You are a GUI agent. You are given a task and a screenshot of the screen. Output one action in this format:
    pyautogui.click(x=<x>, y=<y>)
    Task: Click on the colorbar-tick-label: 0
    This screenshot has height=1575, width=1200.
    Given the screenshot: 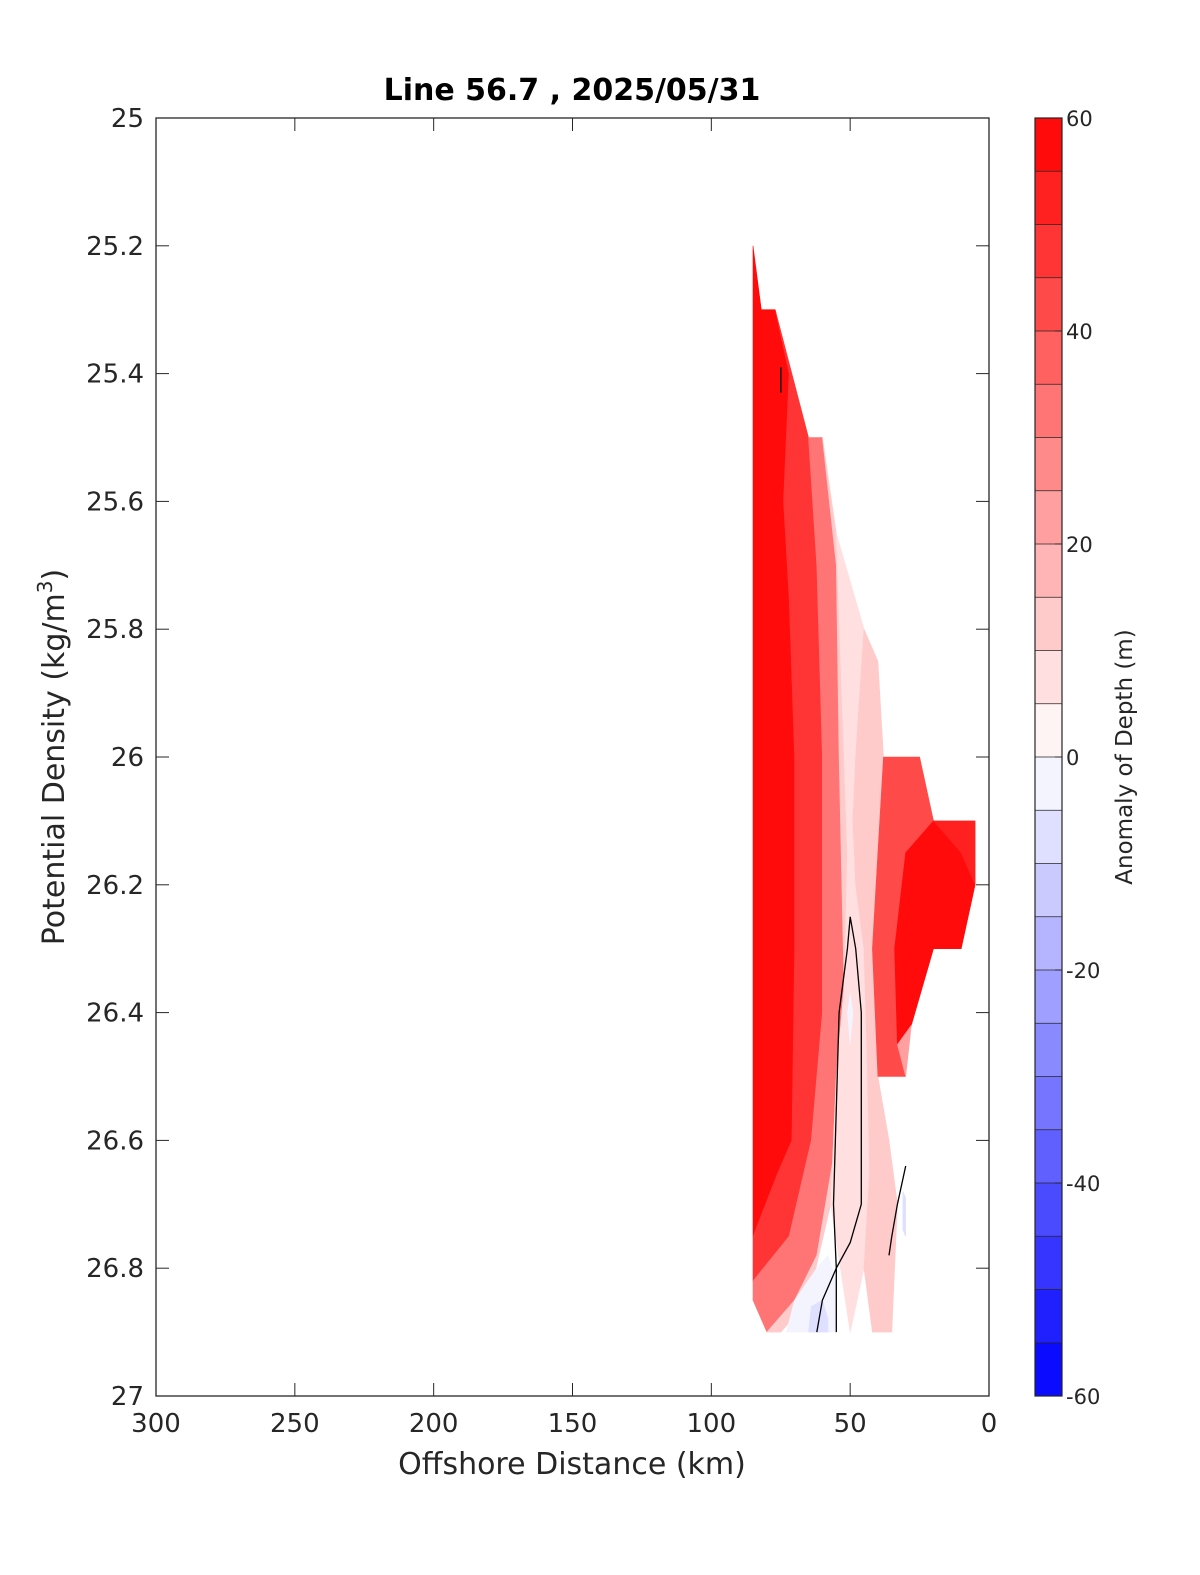 What is the action you would take?
    pyautogui.click(x=1072, y=758)
    